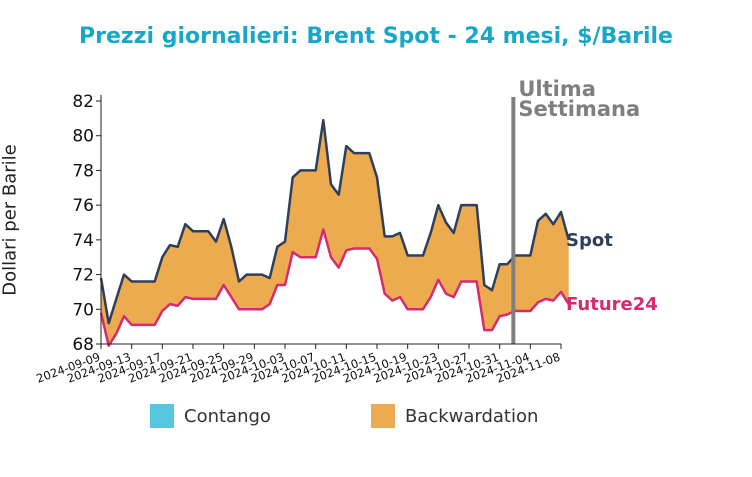 The width and height of the screenshot is (752, 477). What do you see at coordinates (83, 310) in the screenshot?
I see `y-tick-label: 70` at bounding box center [83, 310].